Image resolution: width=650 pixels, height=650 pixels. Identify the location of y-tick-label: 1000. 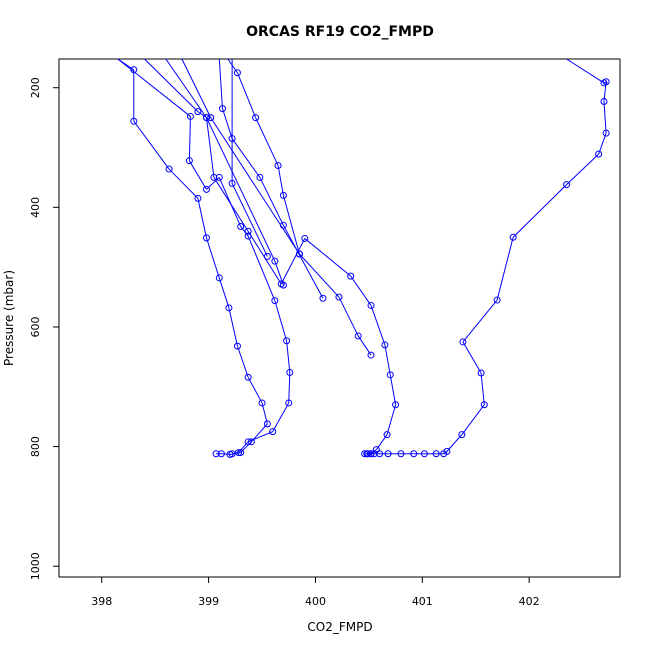
(35, 566).